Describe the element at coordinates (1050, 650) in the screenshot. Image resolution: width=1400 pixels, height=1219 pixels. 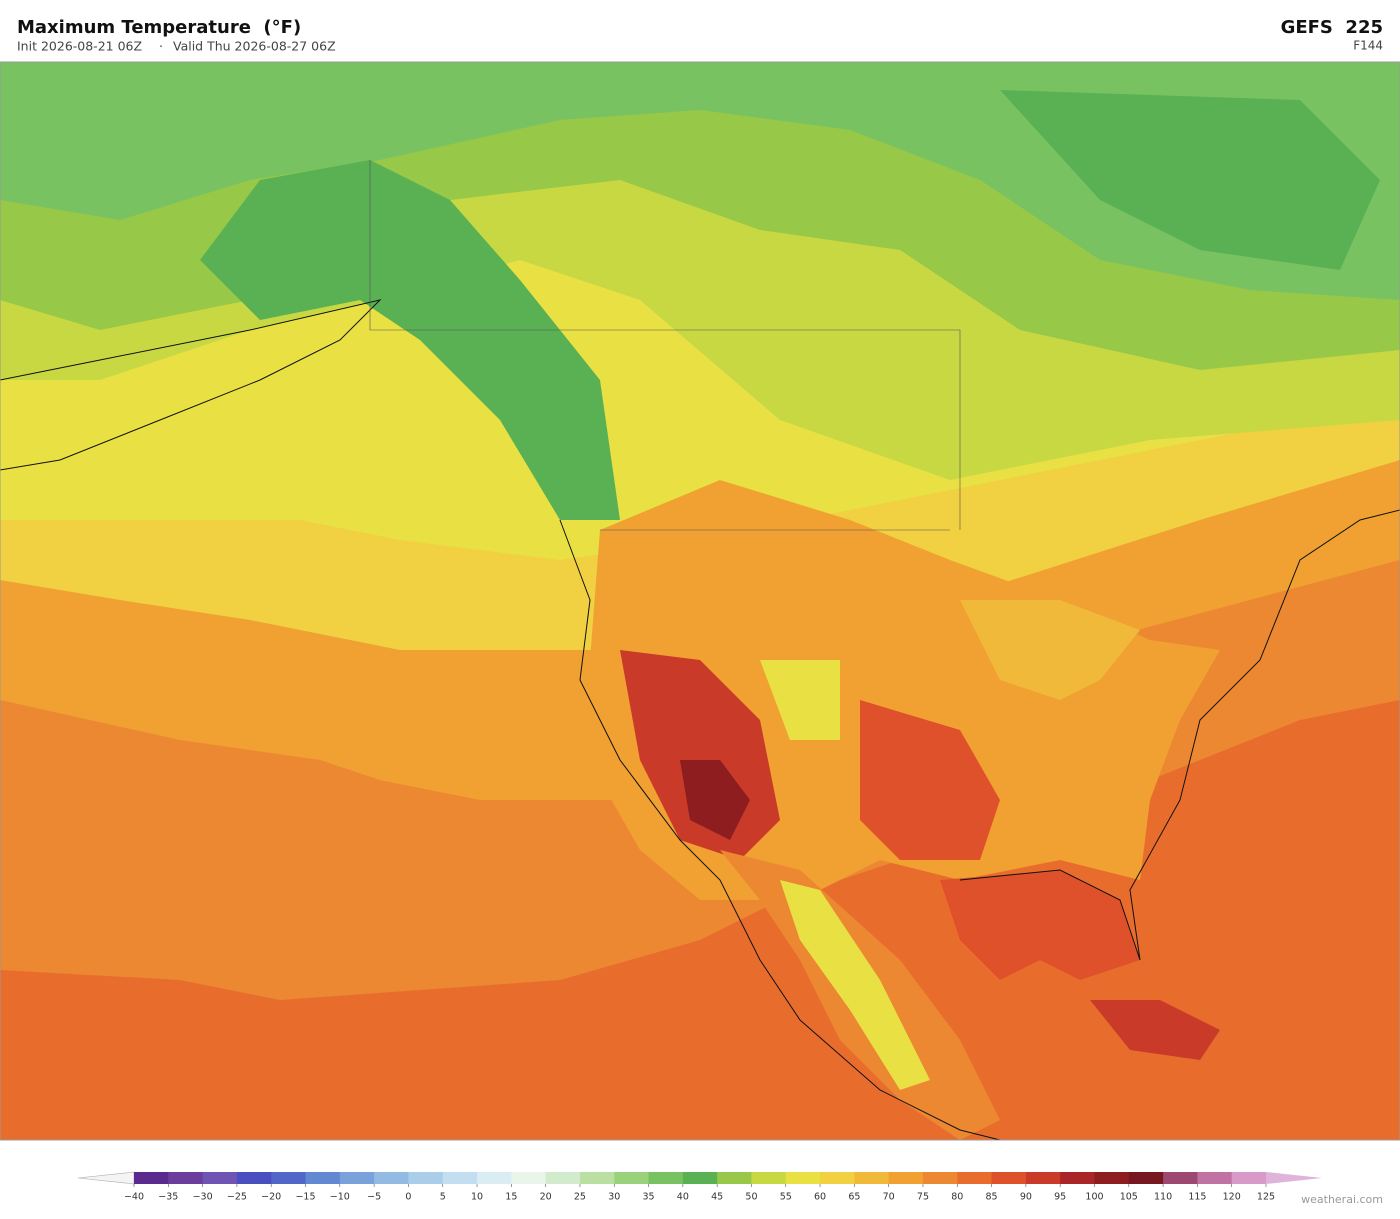
I see `great-lakes` at that location.